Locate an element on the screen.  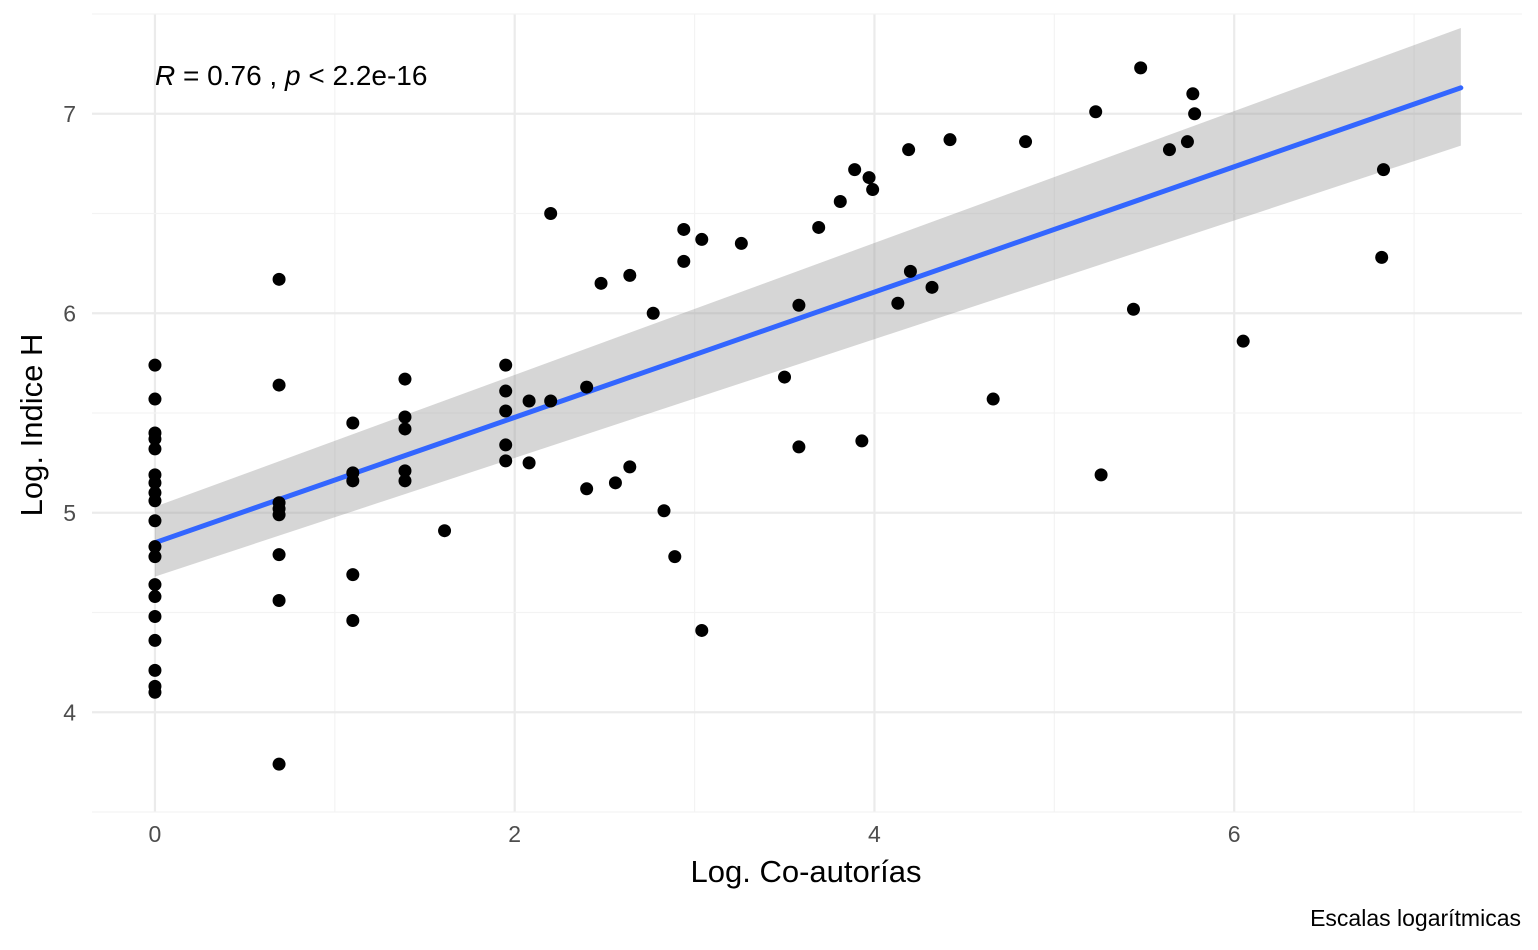
correlation-annotation: R = 0.76 , p < 2.2e-16 is located at coordinates (291, 75).